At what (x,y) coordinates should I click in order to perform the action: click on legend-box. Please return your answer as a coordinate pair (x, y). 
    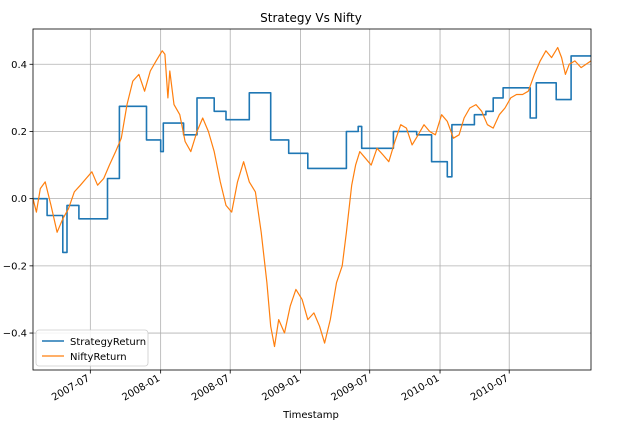
    Looking at the image, I should click on (92, 348).